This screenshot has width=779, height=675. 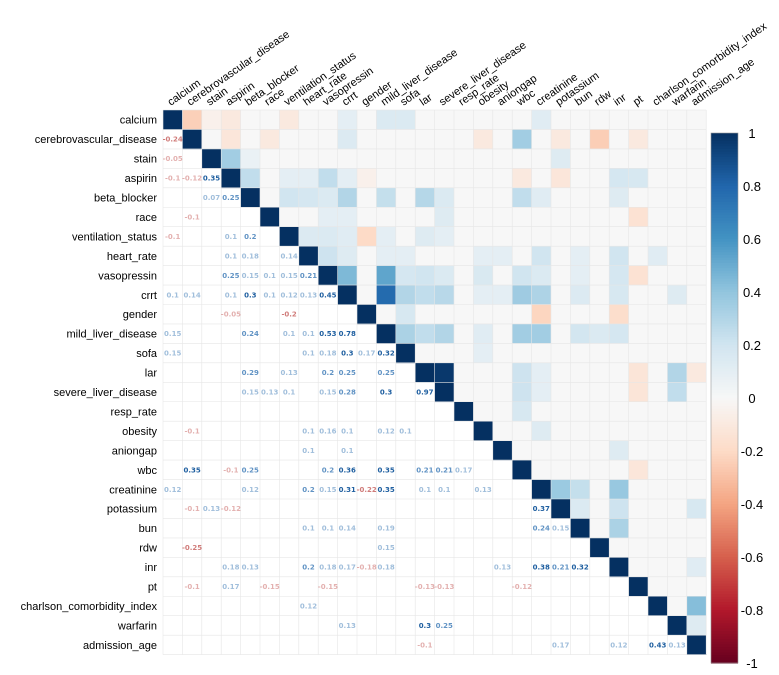 What do you see at coordinates (638, 372) in the screenshot?
I see `heatmap-cell-lar-pt` at bounding box center [638, 372].